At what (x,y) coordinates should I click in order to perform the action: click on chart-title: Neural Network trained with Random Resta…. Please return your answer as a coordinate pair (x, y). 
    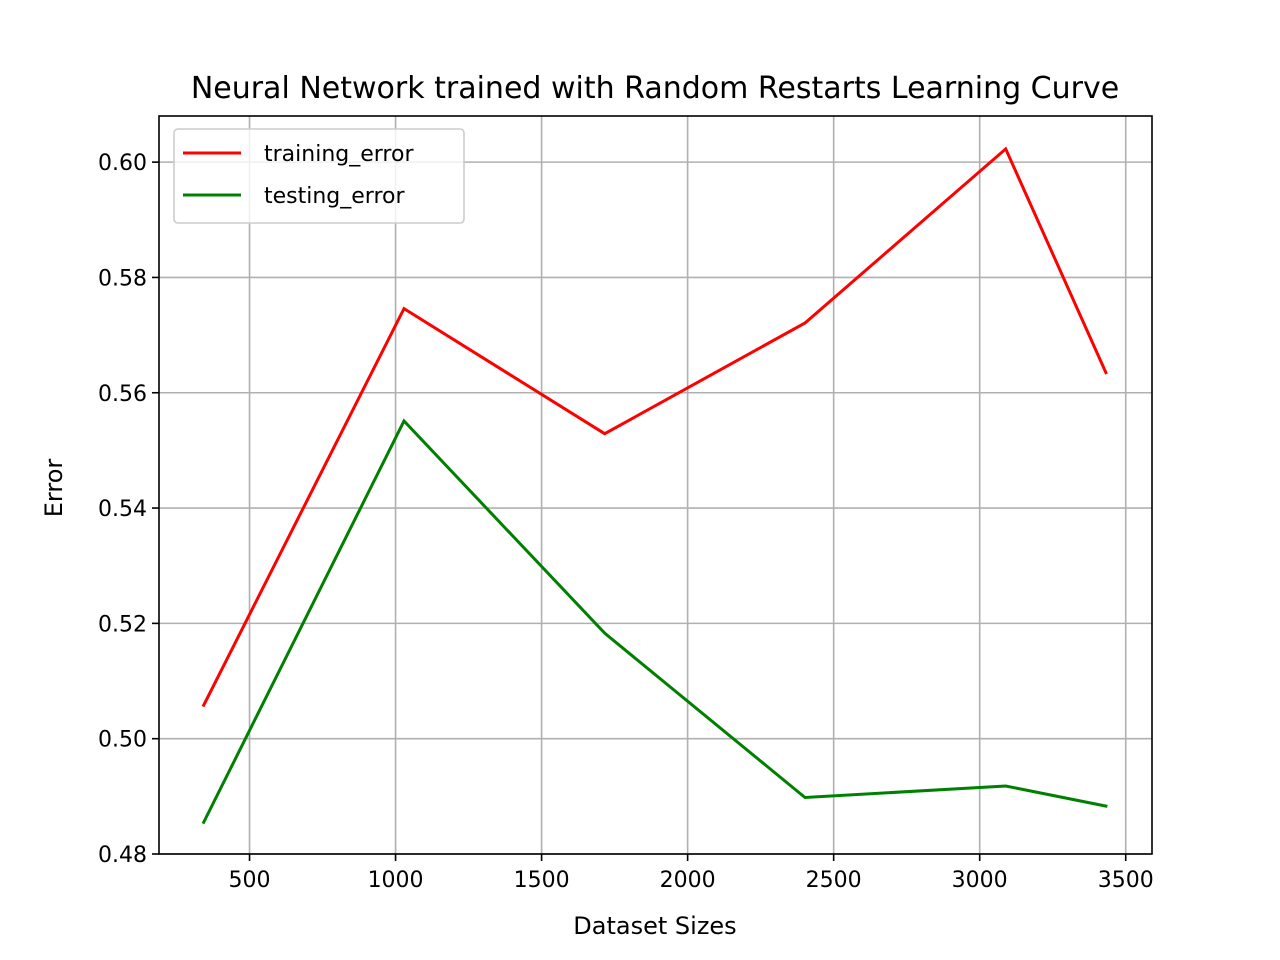
    Looking at the image, I should click on (655, 88).